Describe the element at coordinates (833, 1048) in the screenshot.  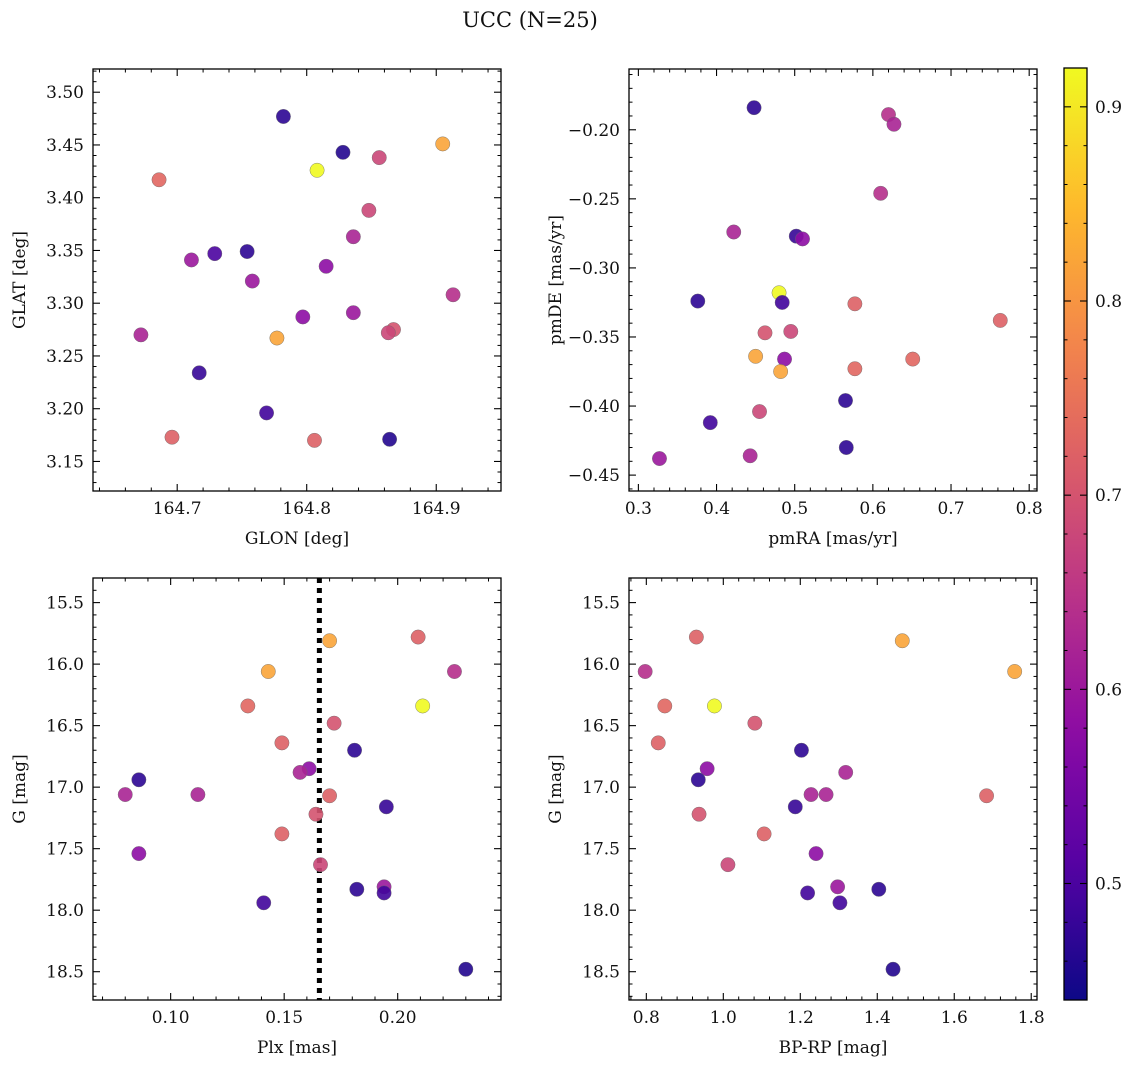
I see `x-axis-label: BP-RP [mag]` at that location.